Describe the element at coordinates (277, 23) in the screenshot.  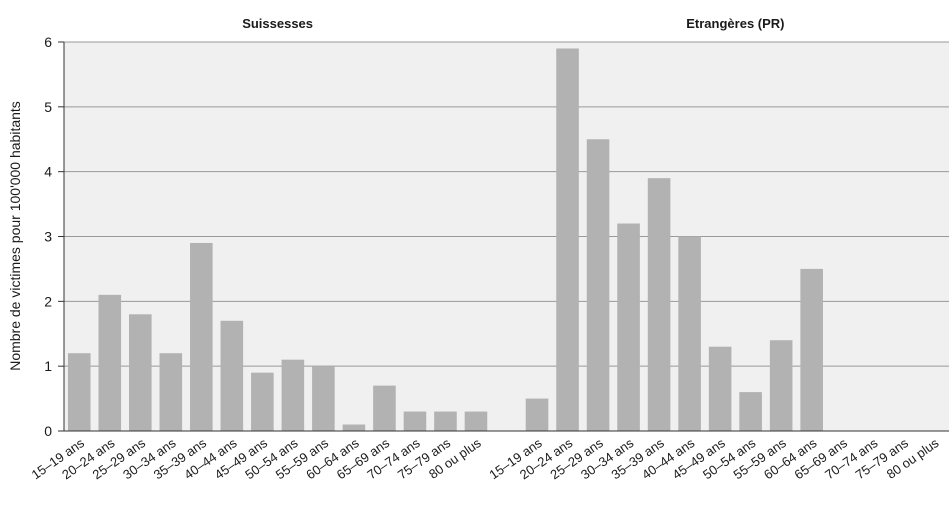
I see `panel-title: Suissesses` at that location.